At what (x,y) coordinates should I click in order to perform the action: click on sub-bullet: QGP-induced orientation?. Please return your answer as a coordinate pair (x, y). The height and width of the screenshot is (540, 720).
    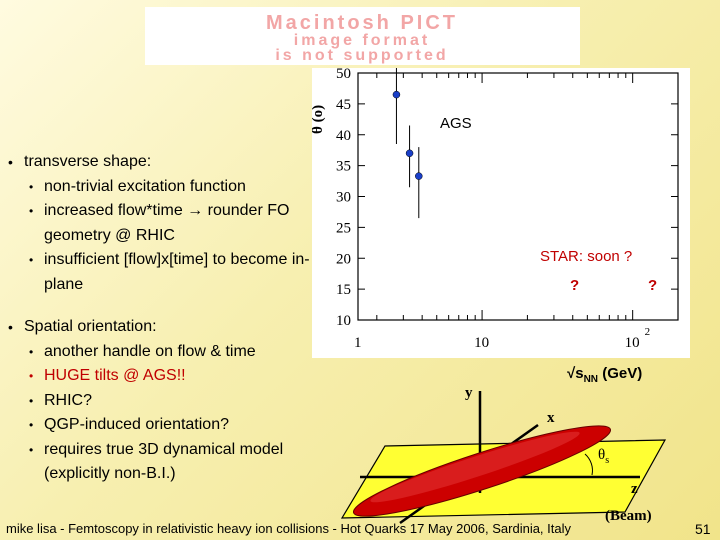
    Looking at the image, I should click on (158, 425).